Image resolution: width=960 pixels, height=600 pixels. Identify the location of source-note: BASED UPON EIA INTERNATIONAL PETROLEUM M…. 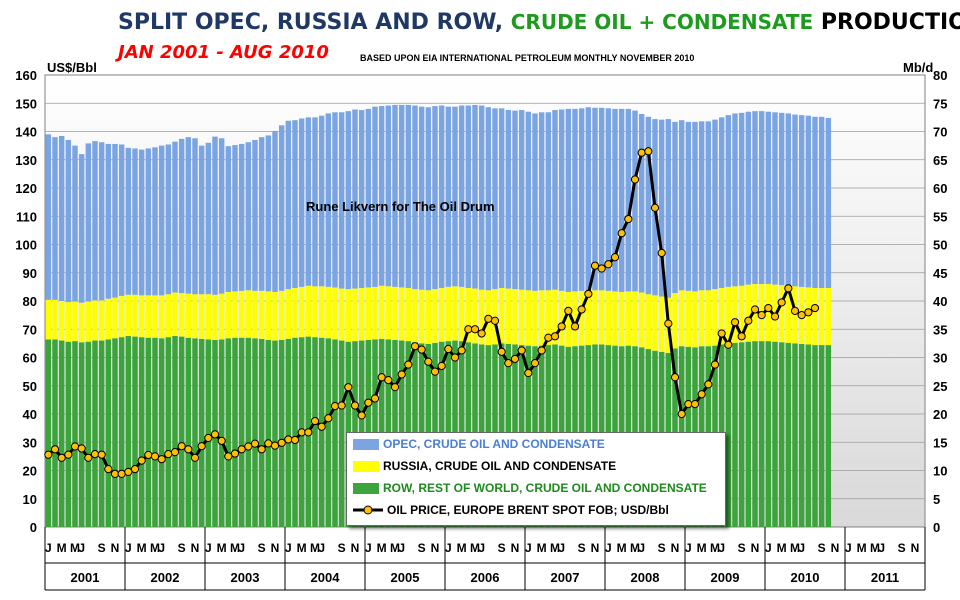
(527, 58).